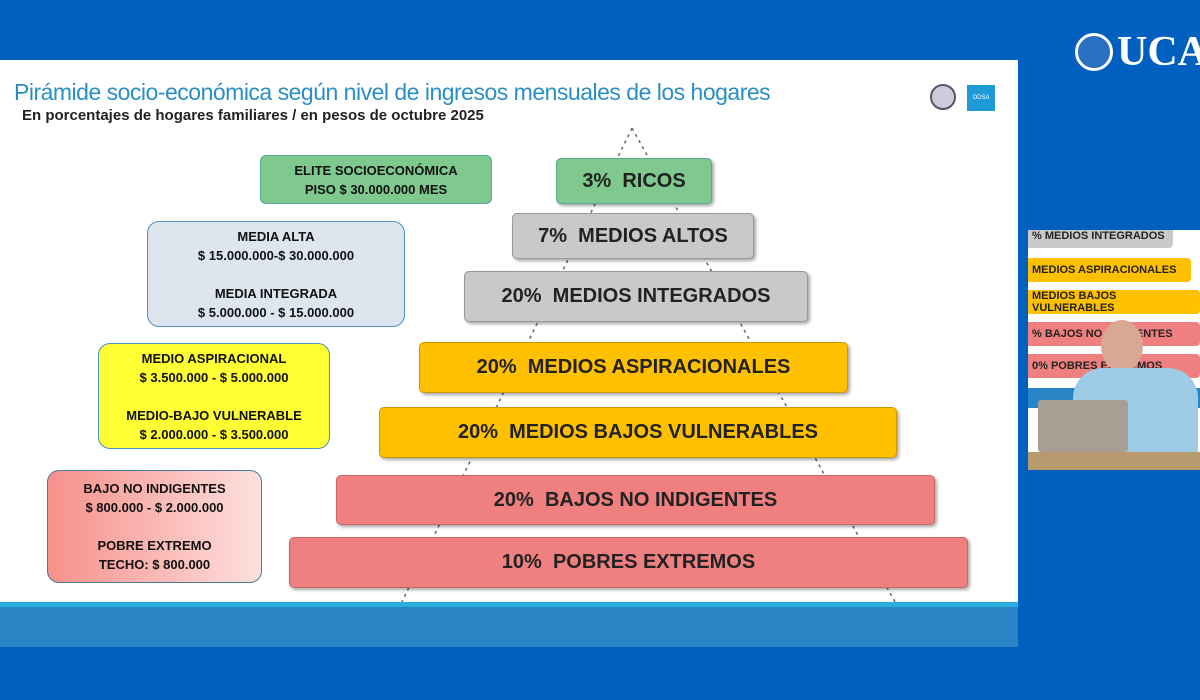 The height and width of the screenshot is (700, 1200). What do you see at coordinates (633, 367) in the screenshot?
I see `pyramid-level-medios-aspiracionales: 20% MEDIOS ASPIRACIONALES` at bounding box center [633, 367].